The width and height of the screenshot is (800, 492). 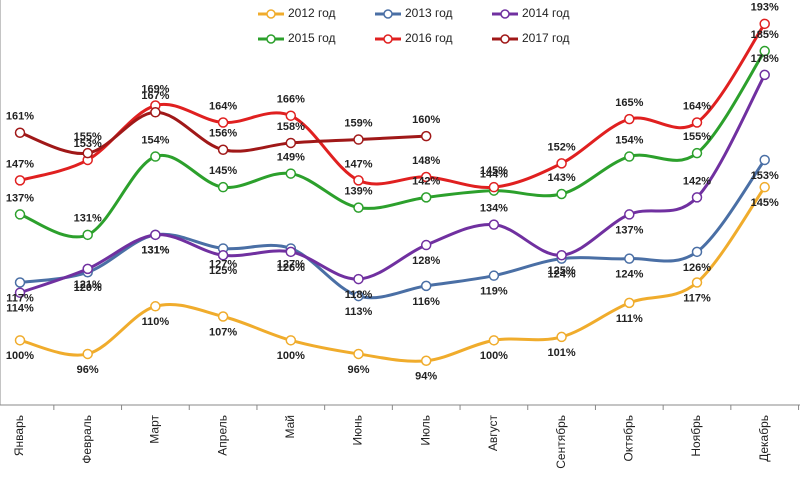 What do you see at coordinates (223, 134) in the screenshot?
I see `value-label: 156%` at bounding box center [223, 134].